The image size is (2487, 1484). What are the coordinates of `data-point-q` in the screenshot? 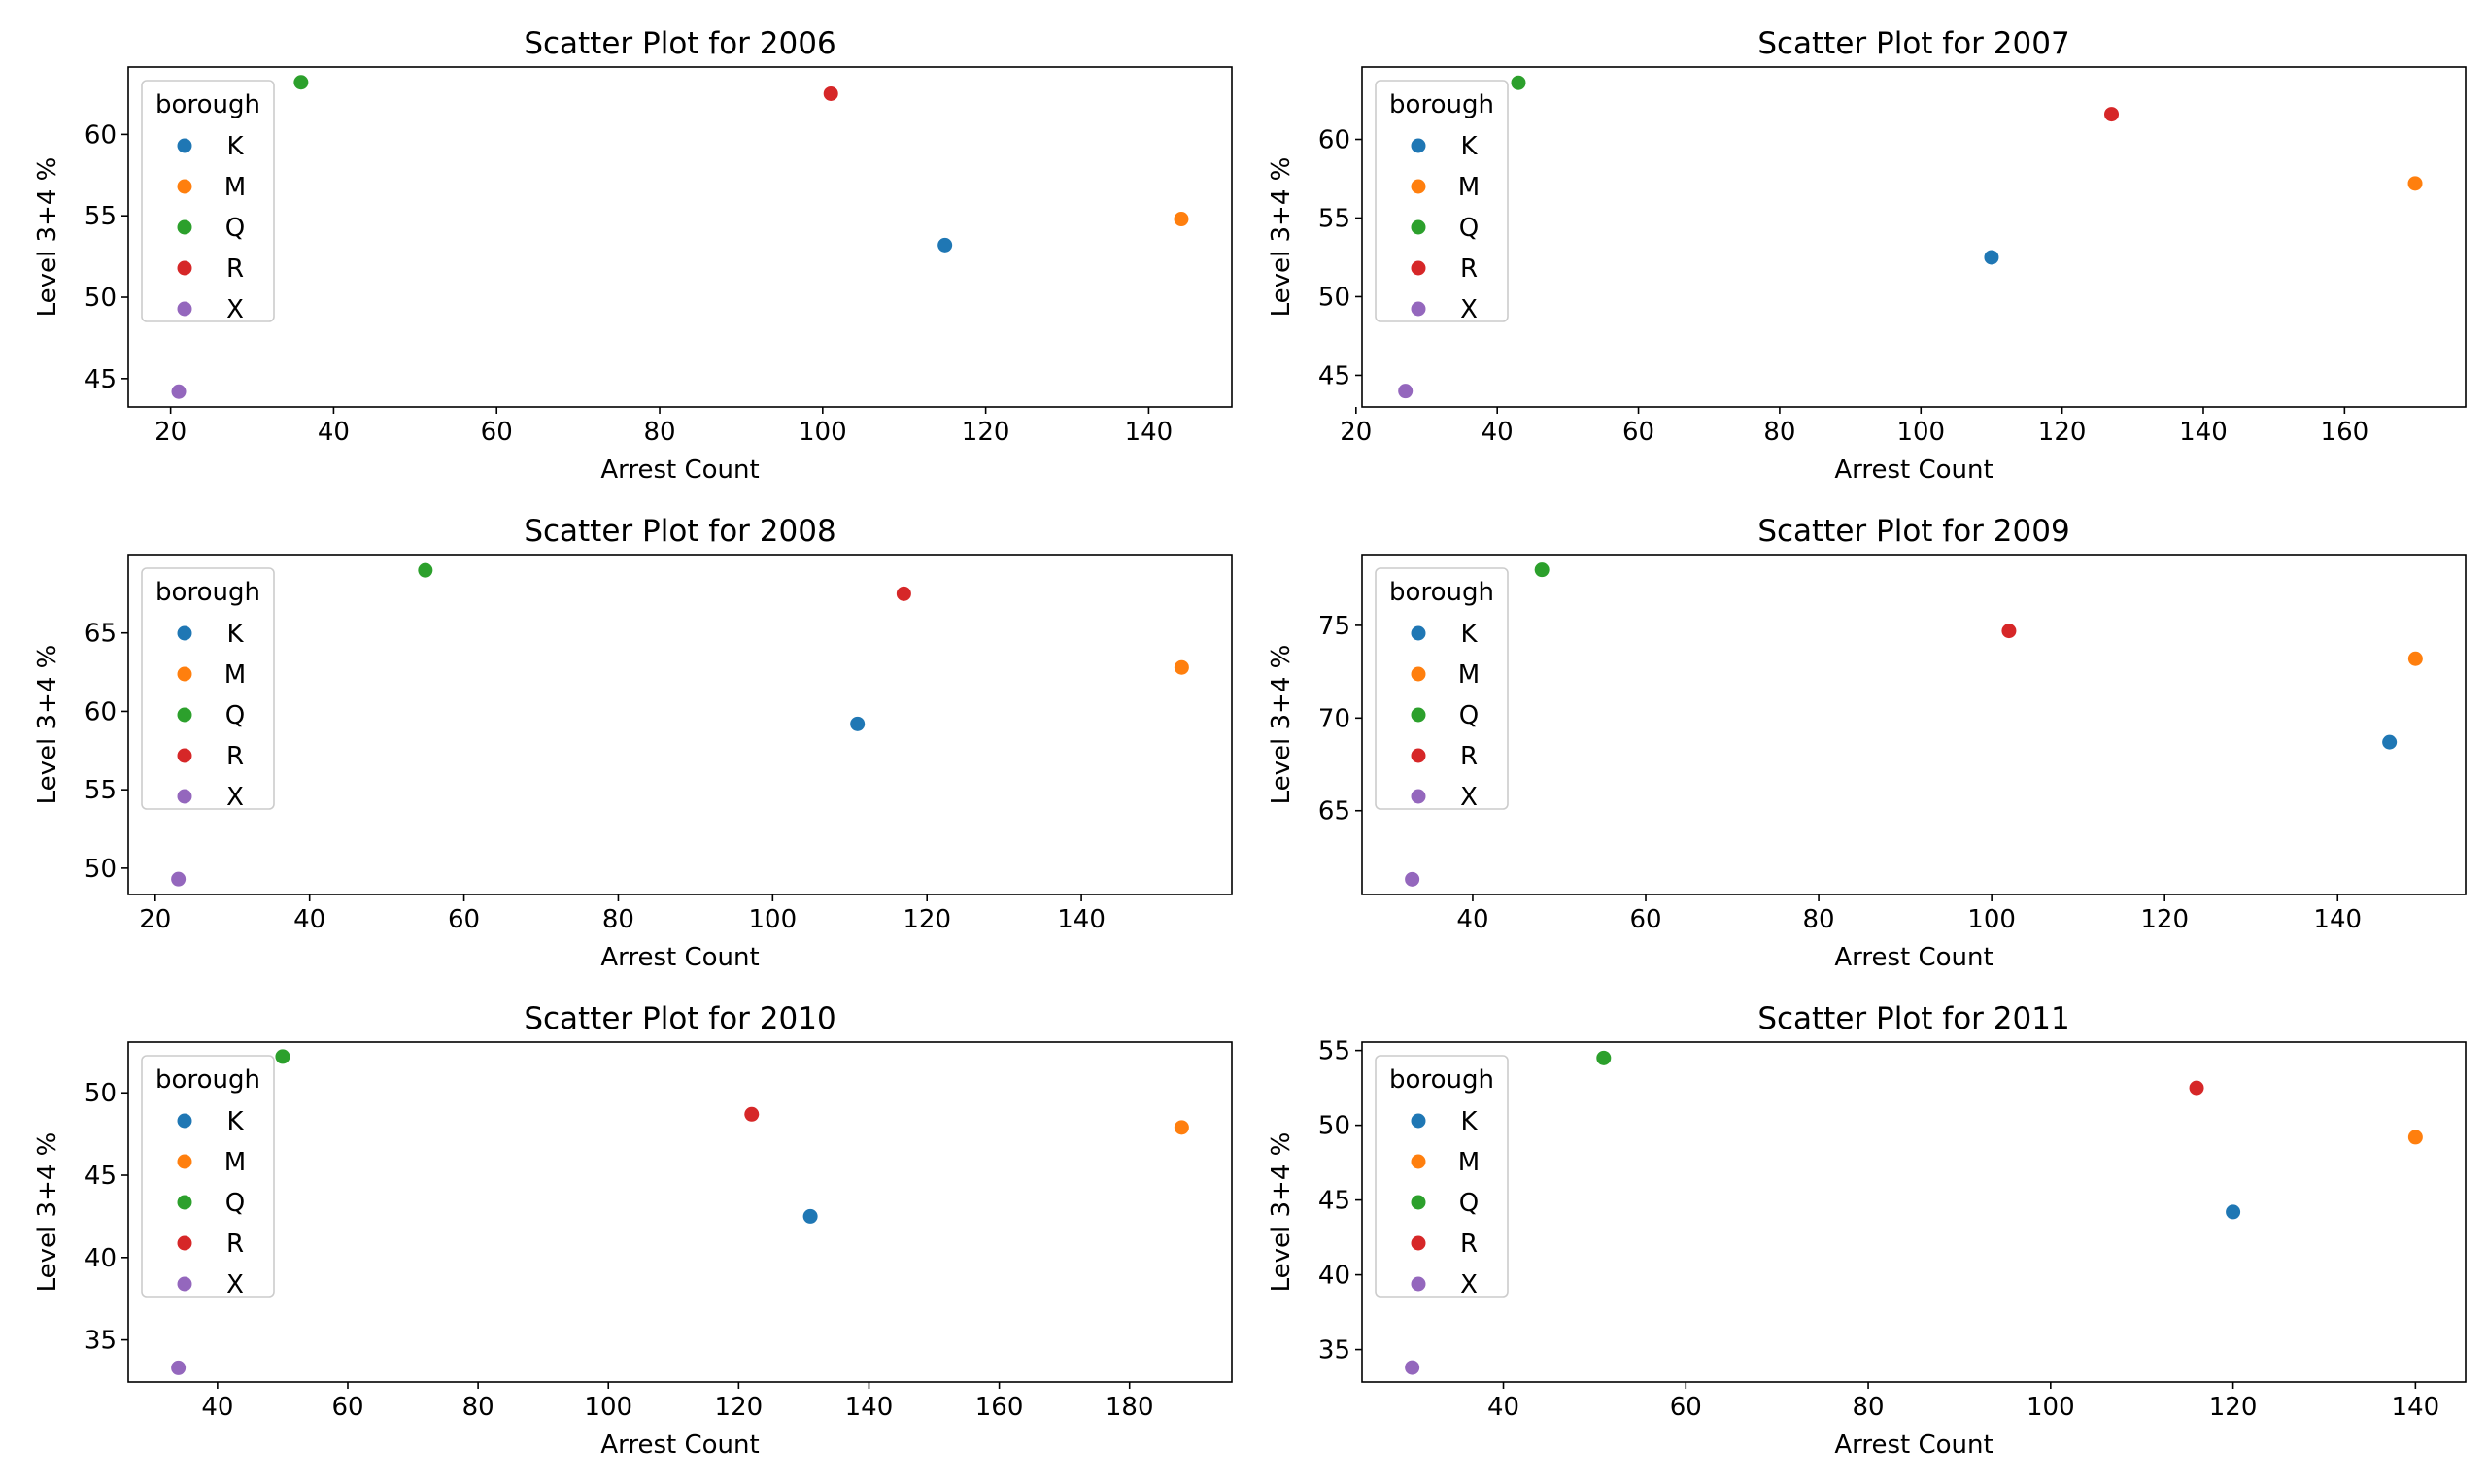 It's located at (301, 82).